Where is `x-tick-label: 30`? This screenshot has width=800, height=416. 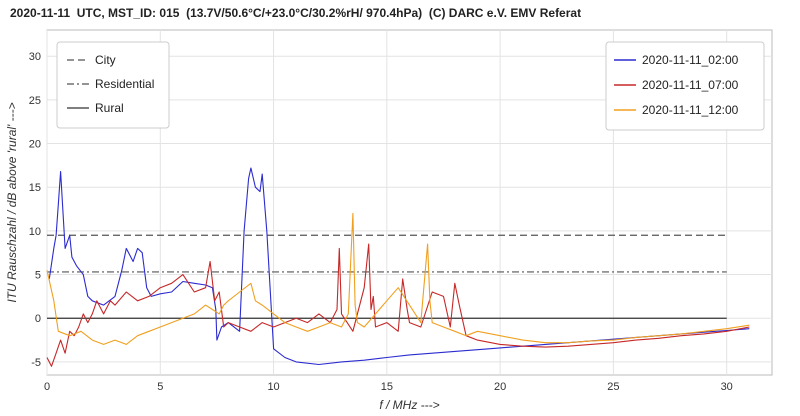
x-tick-label: 30 is located at coordinates (727, 387).